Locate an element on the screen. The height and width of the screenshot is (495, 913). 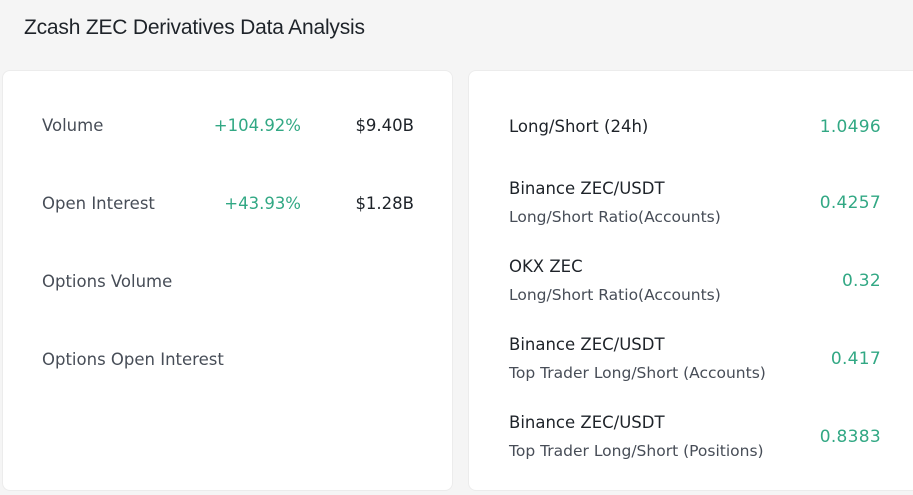
stat-change: +104.92% is located at coordinates (257, 125).